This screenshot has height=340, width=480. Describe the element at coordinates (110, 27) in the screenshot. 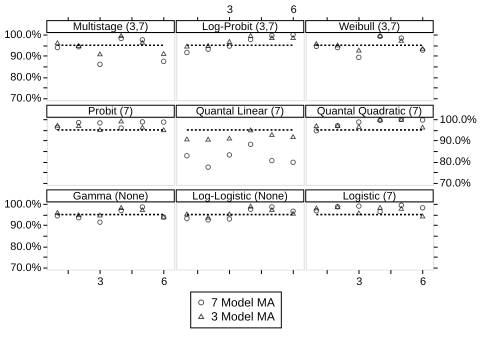

I see `chart-title: Multistage (3,7)` at that location.